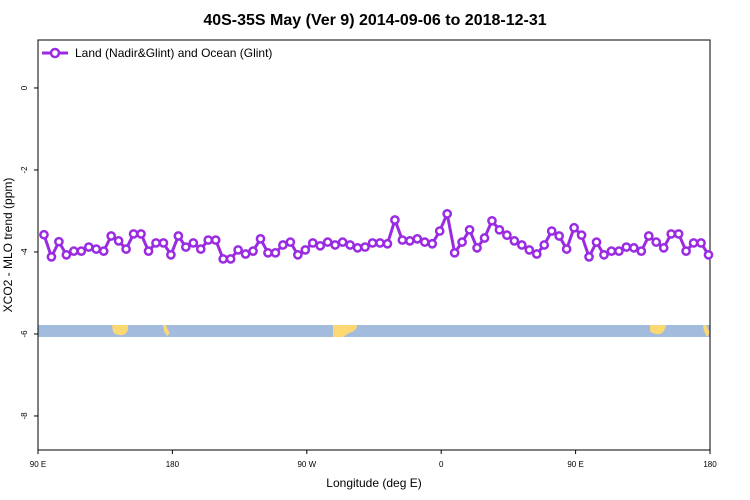 The height and width of the screenshot is (500, 750). What do you see at coordinates (173, 53) in the screenshot?
I see `legend-text: Land (Nadir&Glint) and Ocean (Glint)` at bounding box center [173, 53].